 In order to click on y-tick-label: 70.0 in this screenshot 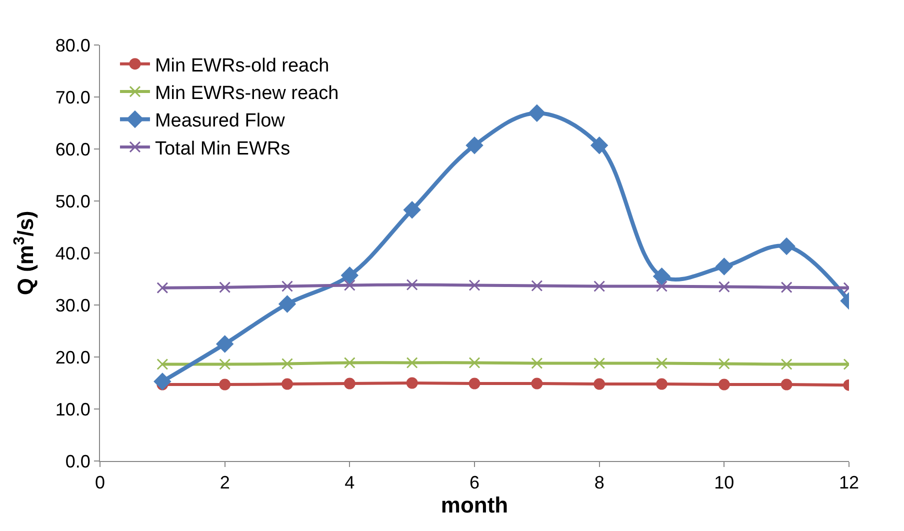, I will do `click(72, 97)`.